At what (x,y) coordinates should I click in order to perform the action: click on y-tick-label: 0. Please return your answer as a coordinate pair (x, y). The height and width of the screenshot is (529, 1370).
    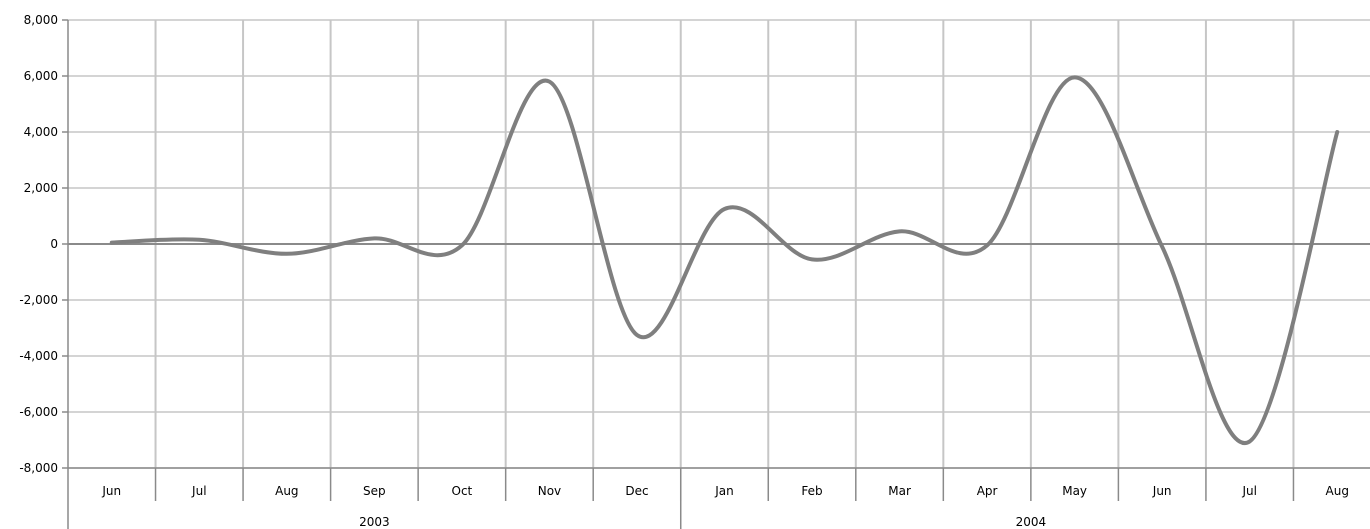
    Looking at the image, I should click on (54, 244).